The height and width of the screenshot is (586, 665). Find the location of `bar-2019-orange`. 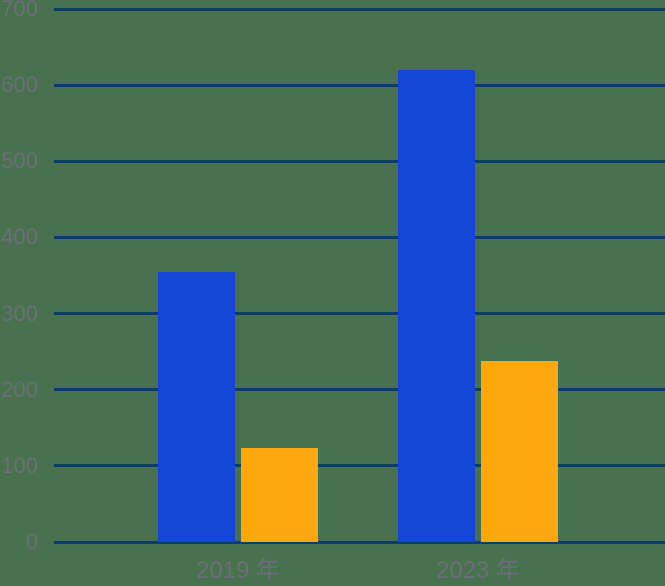

bar-2019-orange is located at coordinates (279, 495).